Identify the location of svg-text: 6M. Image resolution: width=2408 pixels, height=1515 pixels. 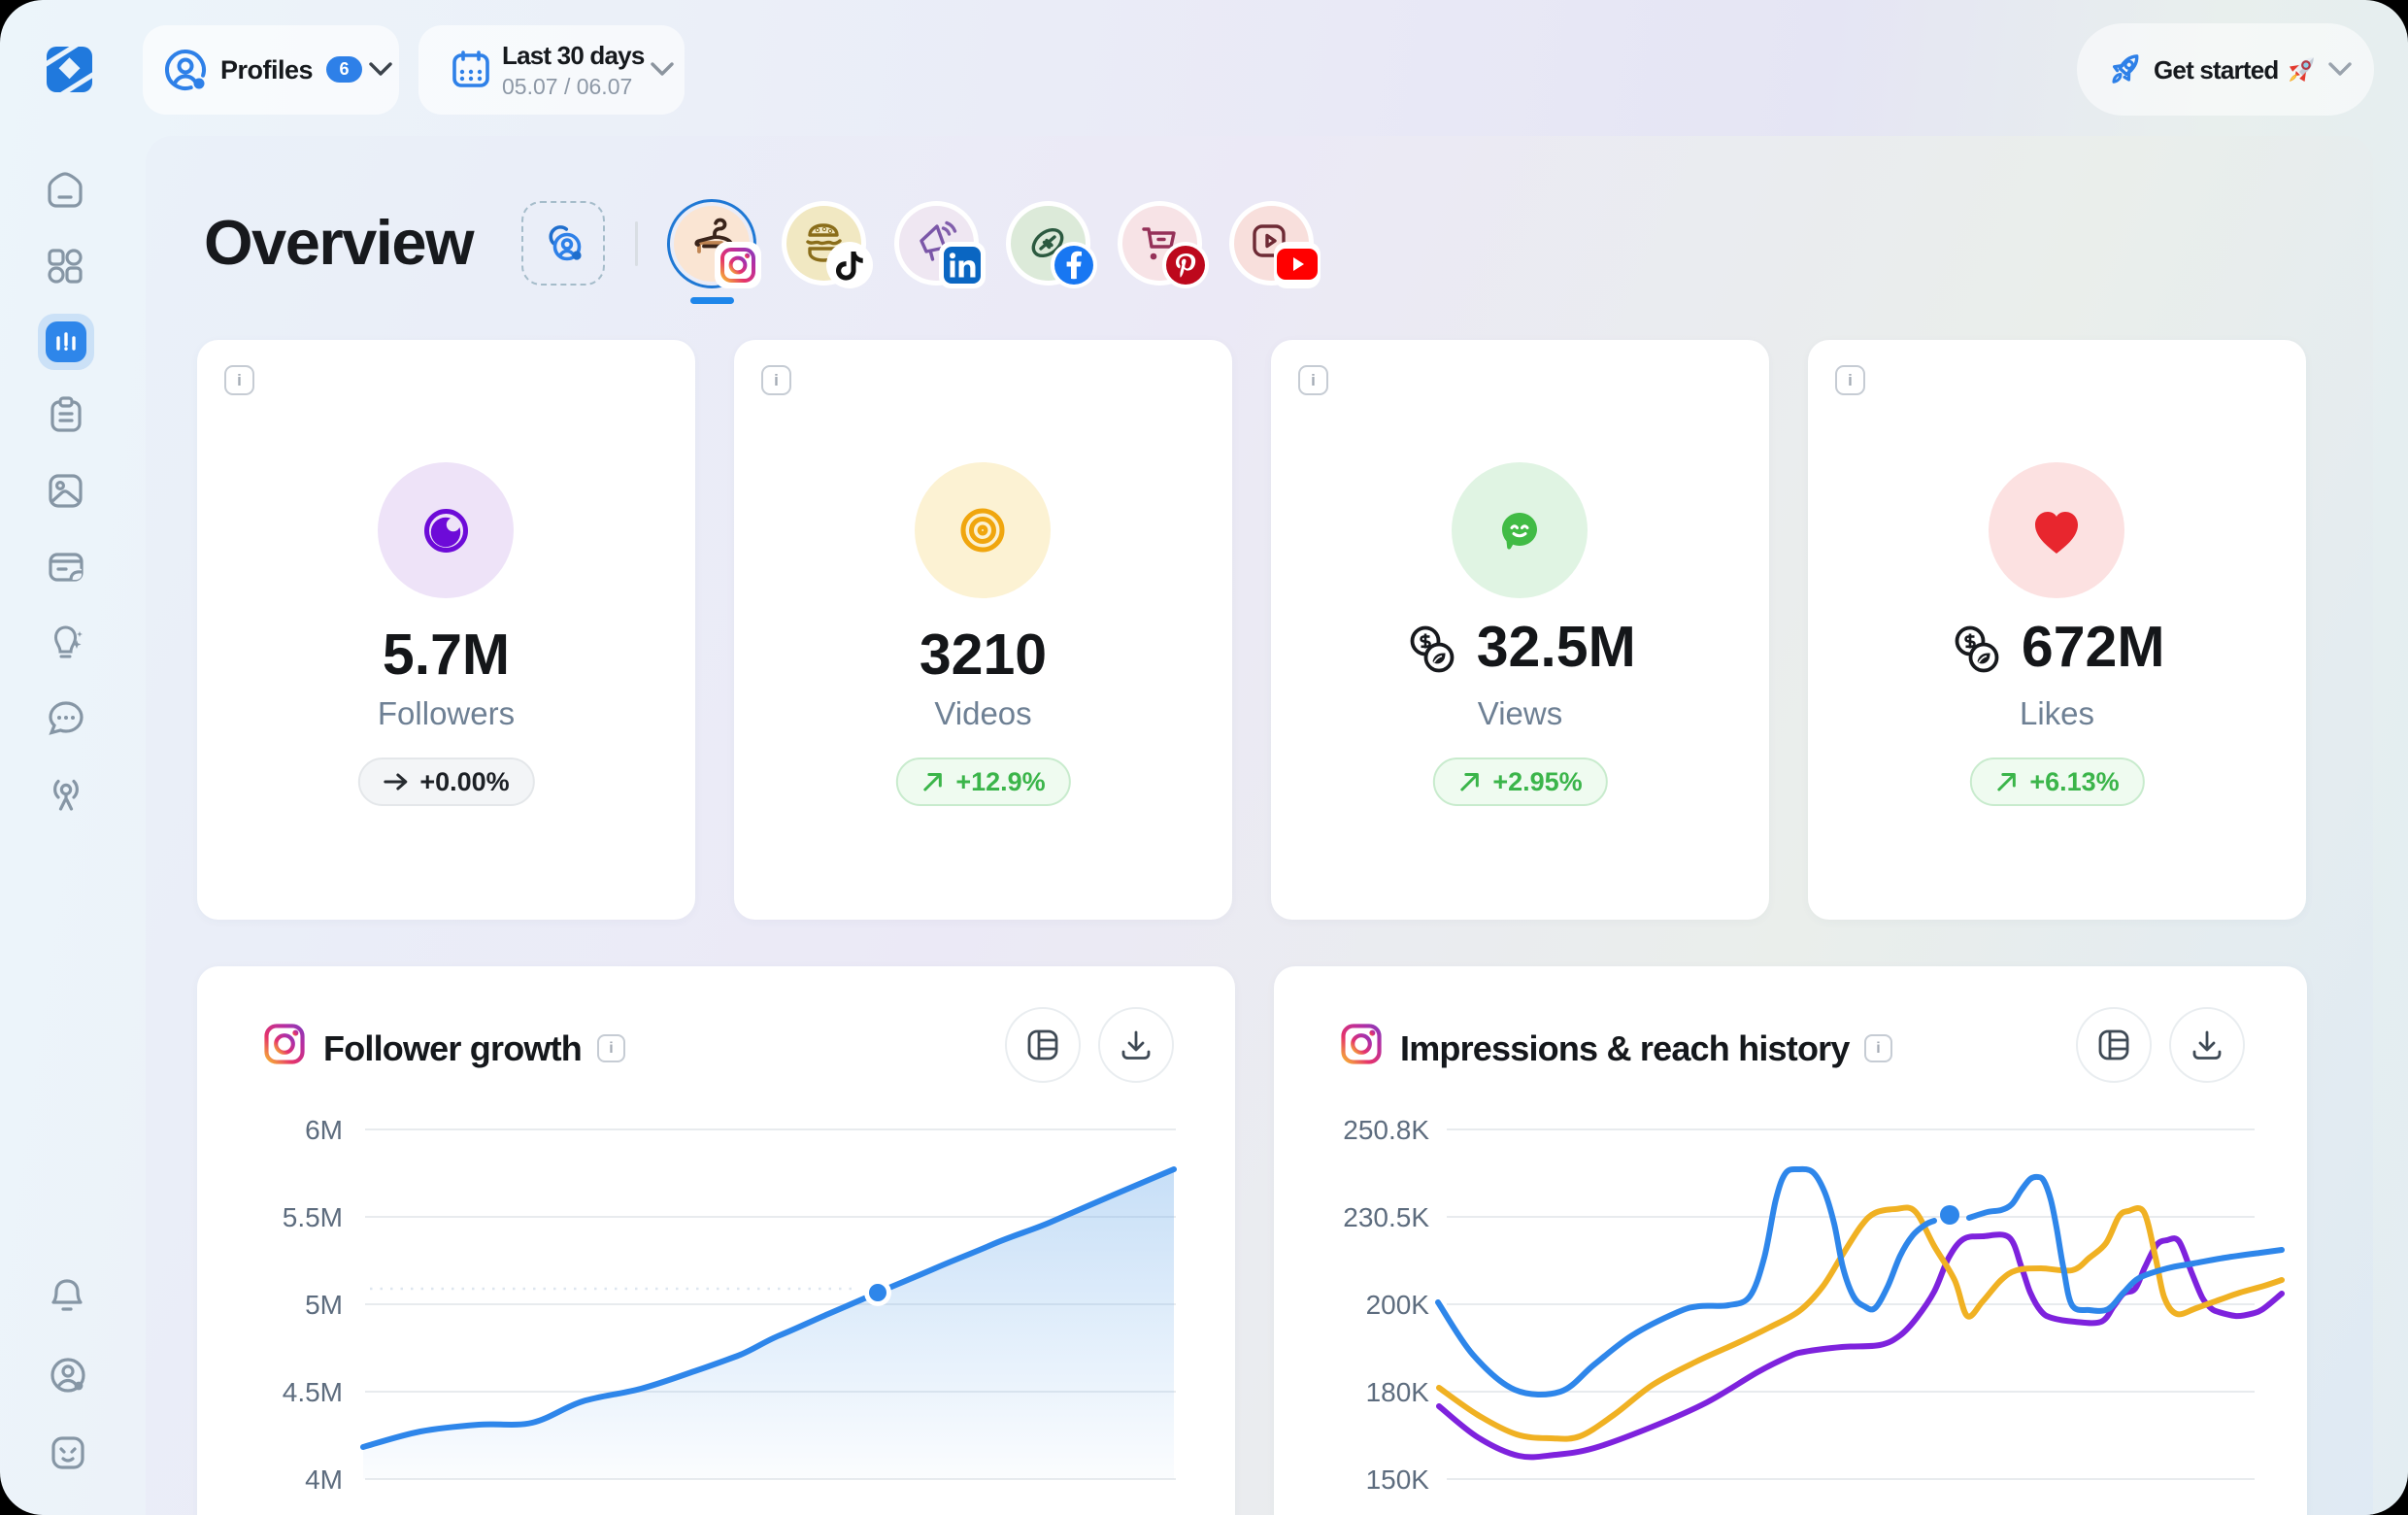
(324, 1130).